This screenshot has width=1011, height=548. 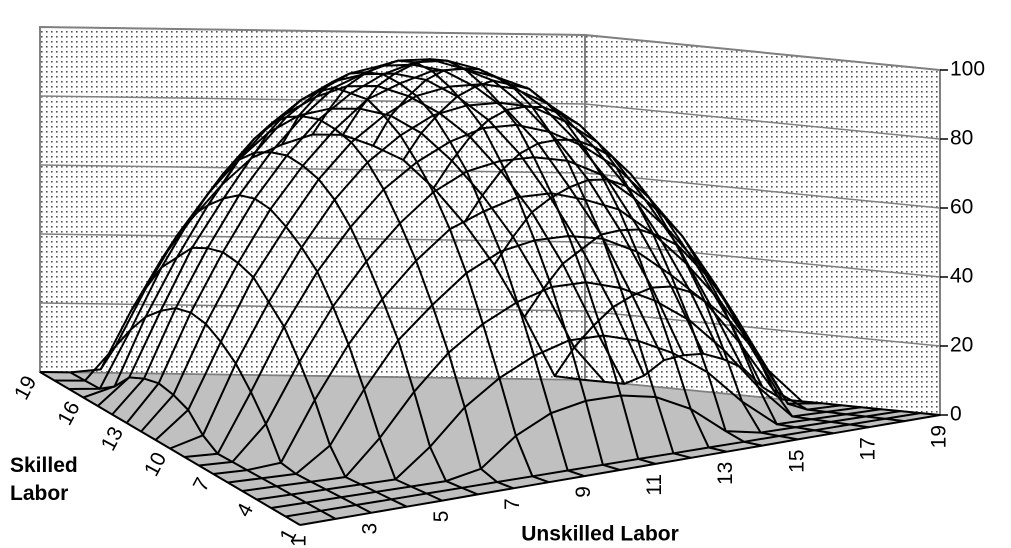 What do you see at coordinates (68, 413) in the screenshot?
I see `y-tick-label: 16` at bounding box center [68, 413].